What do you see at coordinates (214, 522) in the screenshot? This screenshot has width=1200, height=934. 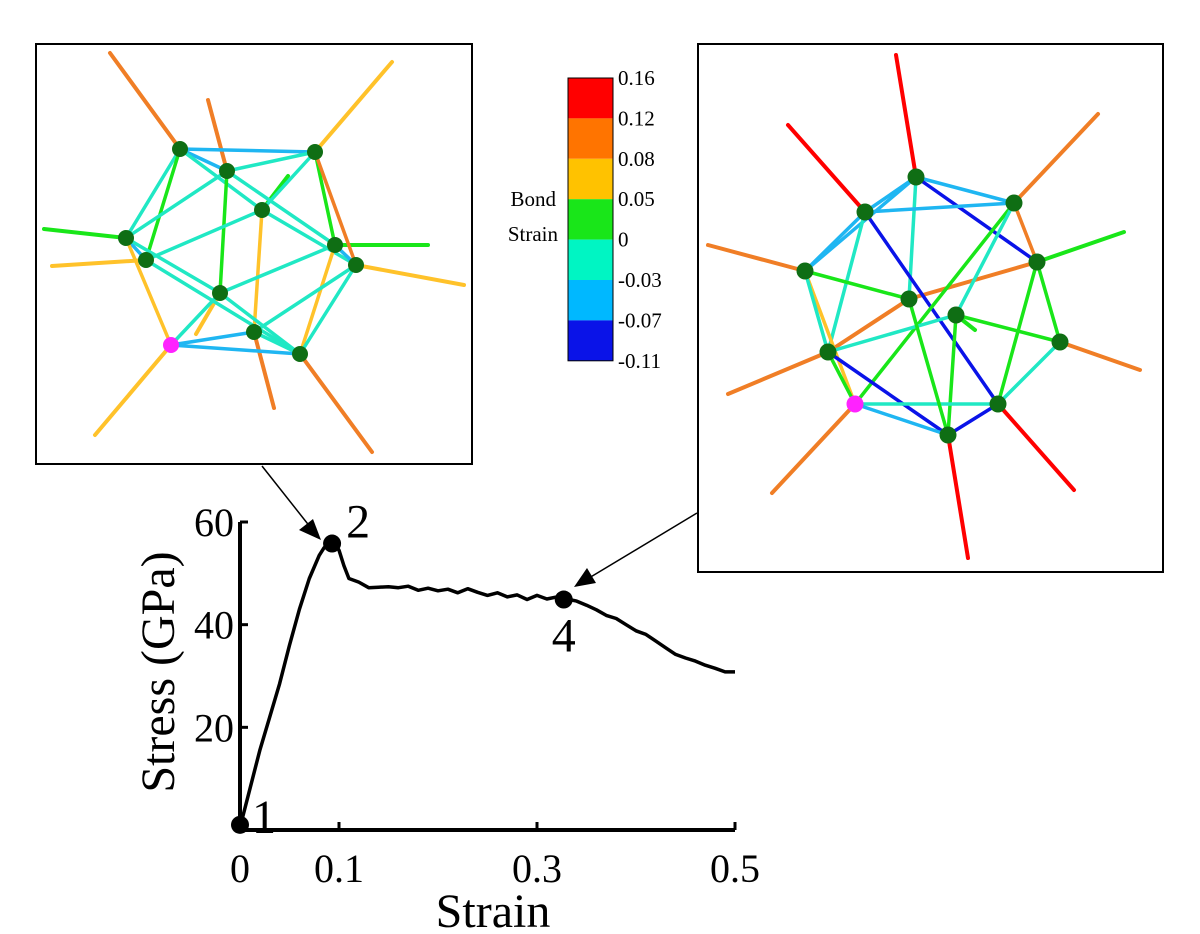 I see `y-tick-label: 60` at bounding box center [214, 522].